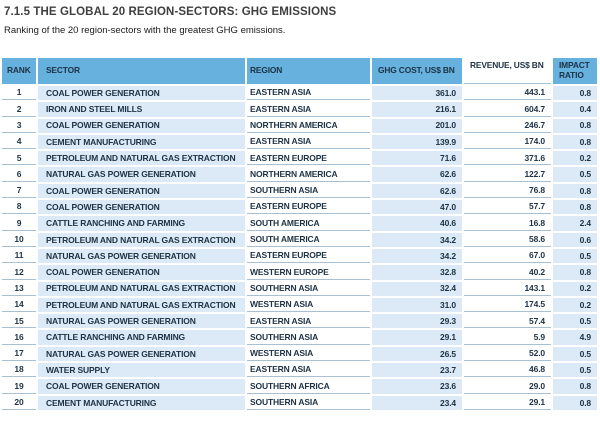 The height and width of the screenshot is (427, 600). I want to click on rank-cell: 17, so click(19, 354).